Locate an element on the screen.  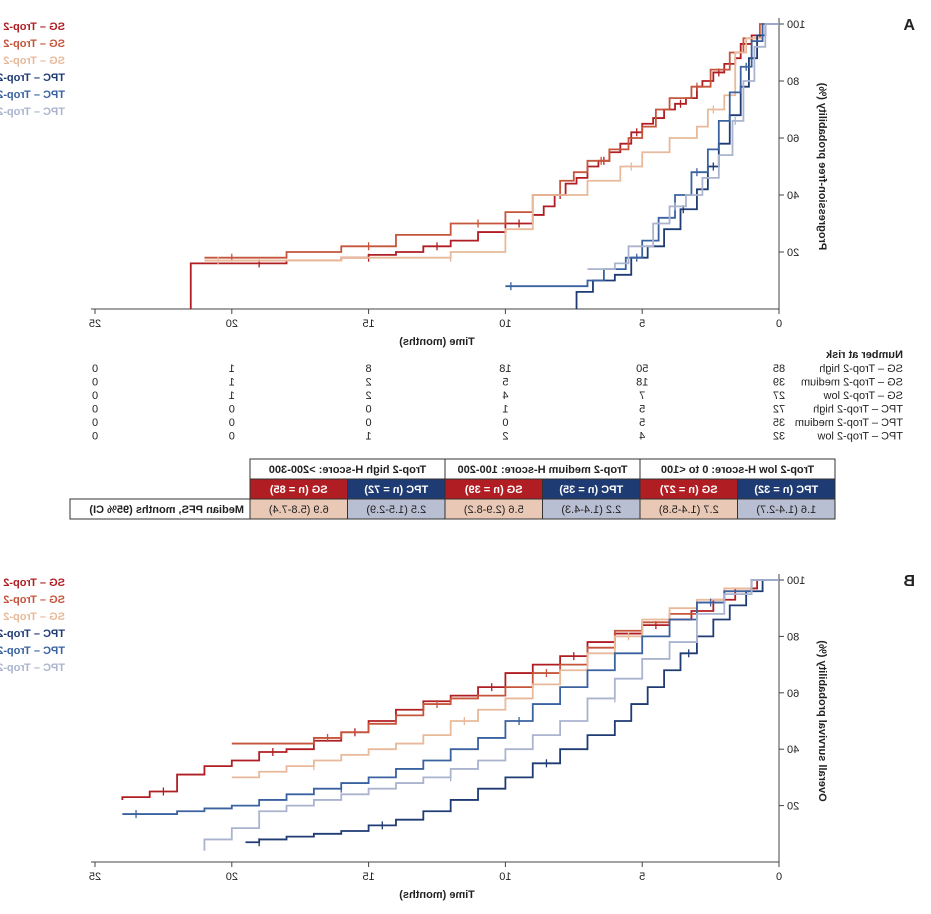
panel-a-panel-label: A is located at coordinates (909, 25).